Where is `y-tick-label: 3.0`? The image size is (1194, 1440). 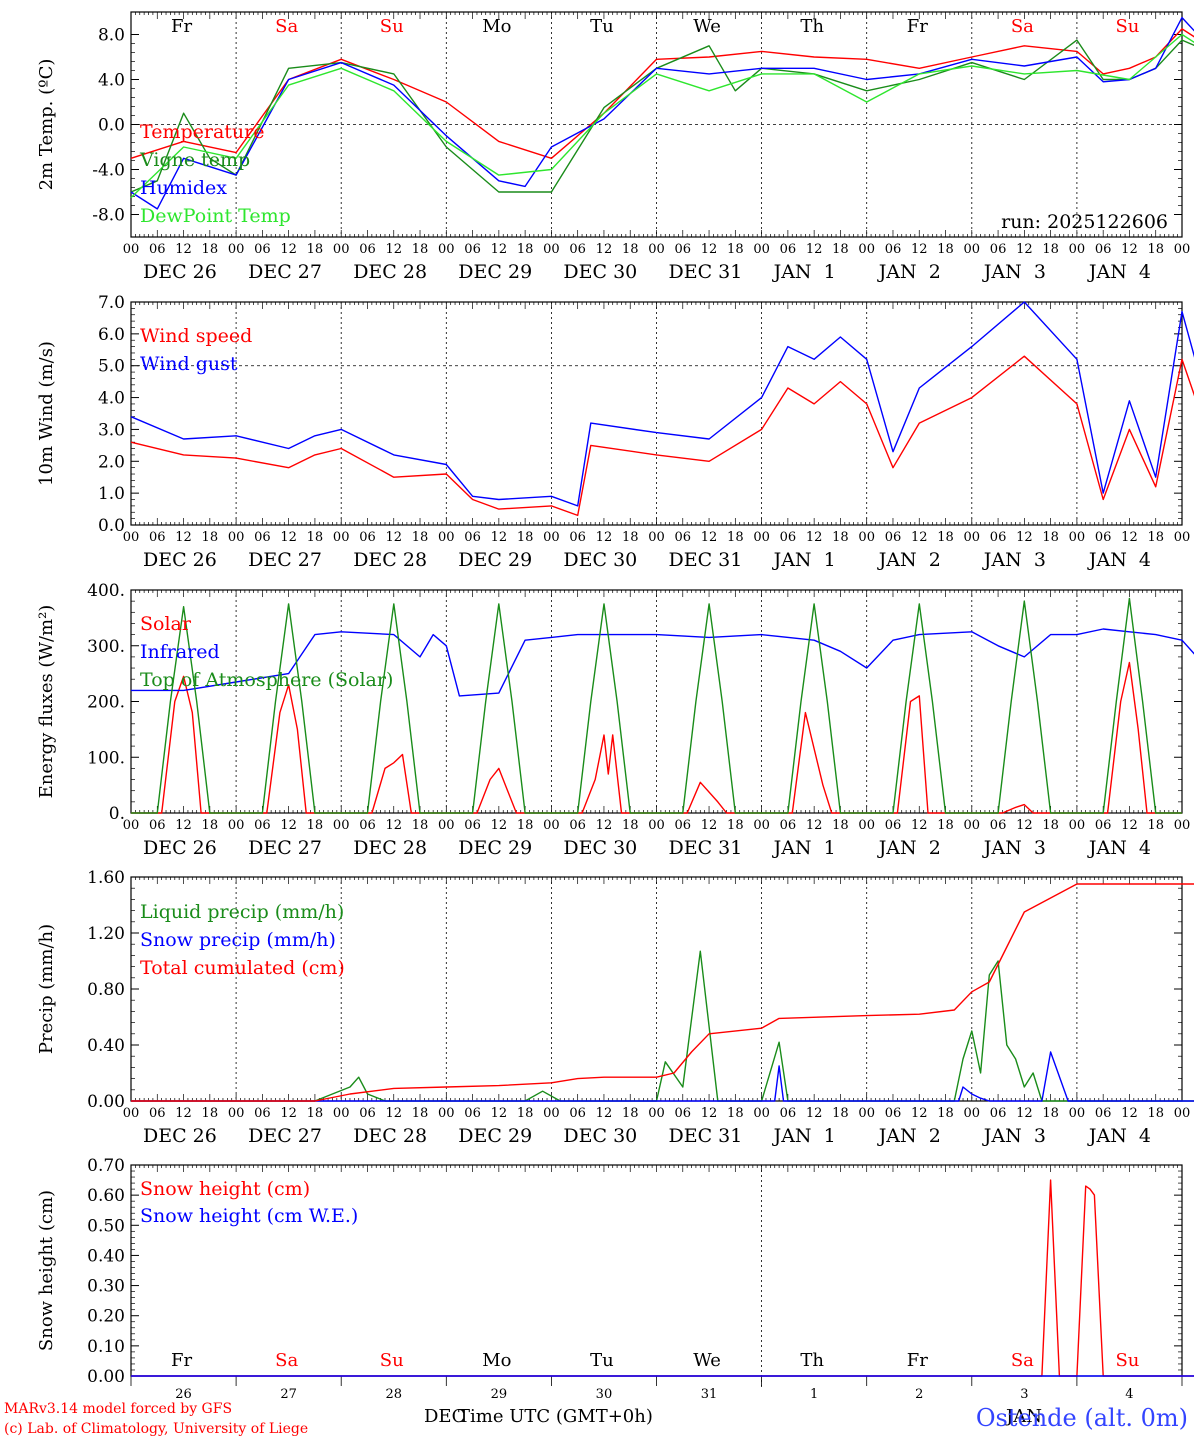
y-tick-label: 3.0 is located at coordinates (111, 430).